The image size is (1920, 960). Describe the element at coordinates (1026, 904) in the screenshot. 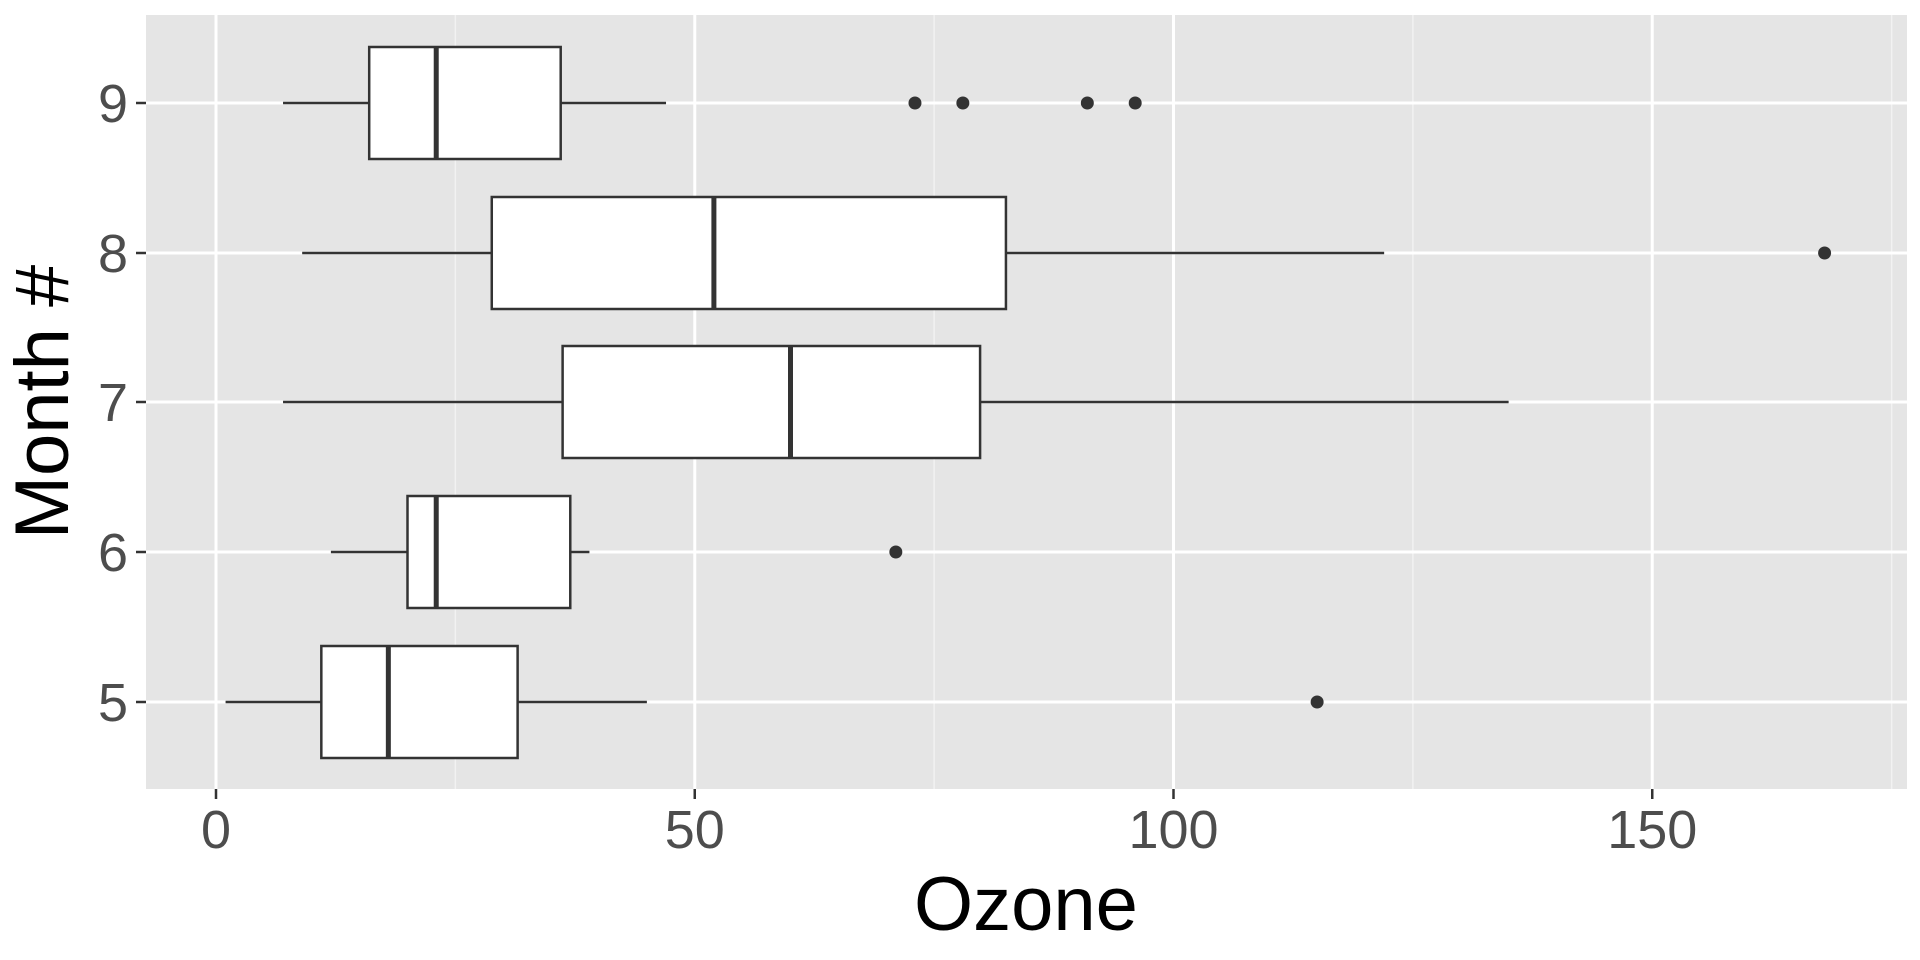

I see `x-axis-title: Ozone` at that location.